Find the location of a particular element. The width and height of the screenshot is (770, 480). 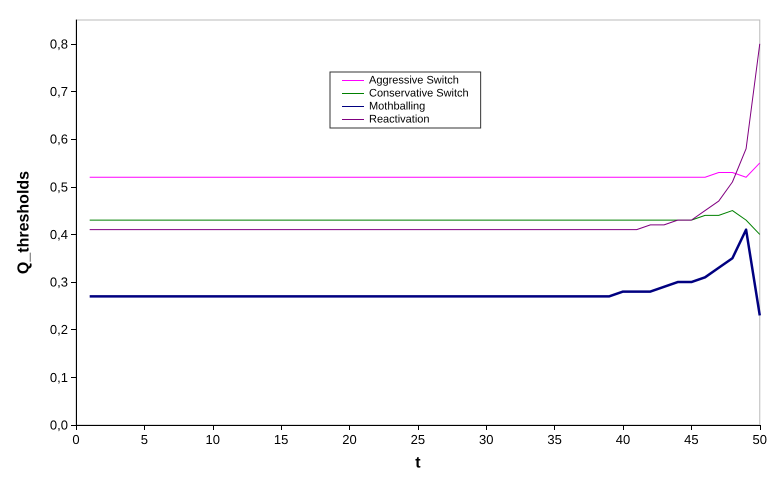

y-tick-label: 0,2 is located at coordinates (59, 330).